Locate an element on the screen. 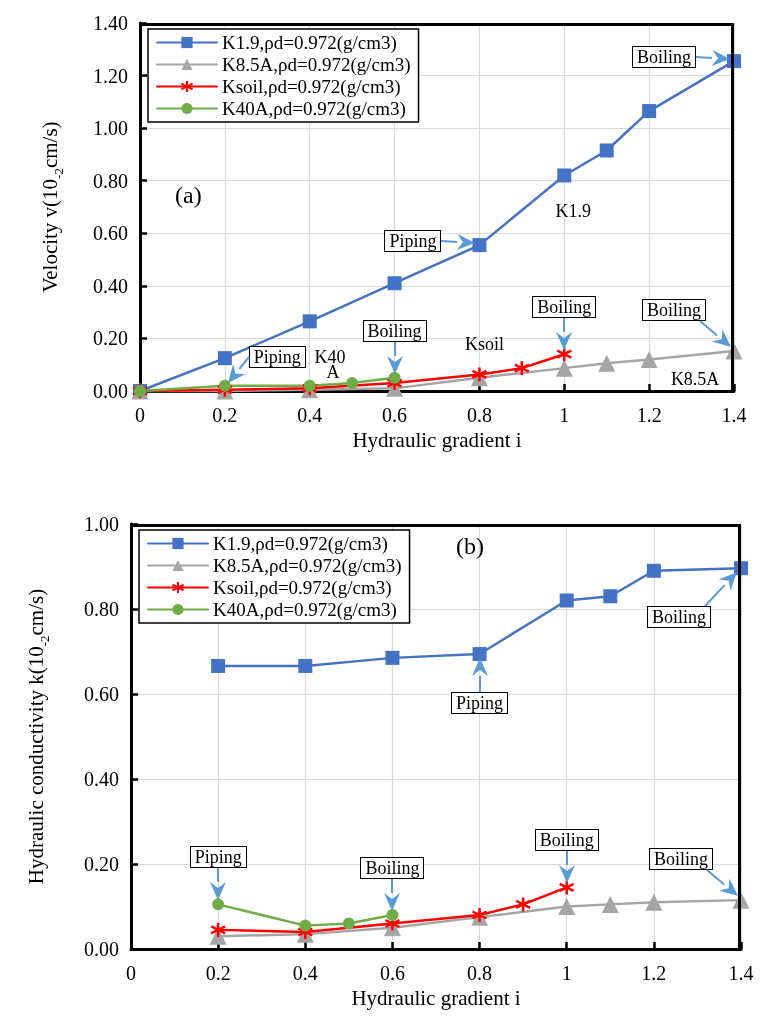  annotation: Ksoil is located at coordinates (485, 343).